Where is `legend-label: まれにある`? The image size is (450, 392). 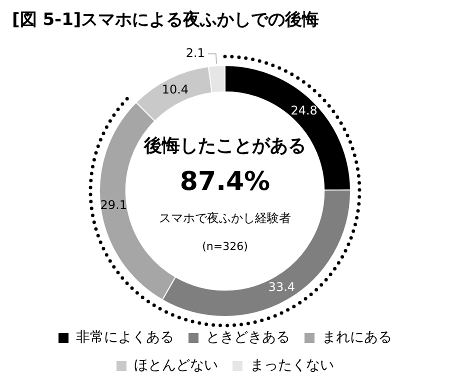
legend-label: まれにある is located at coordinates (357, 338).